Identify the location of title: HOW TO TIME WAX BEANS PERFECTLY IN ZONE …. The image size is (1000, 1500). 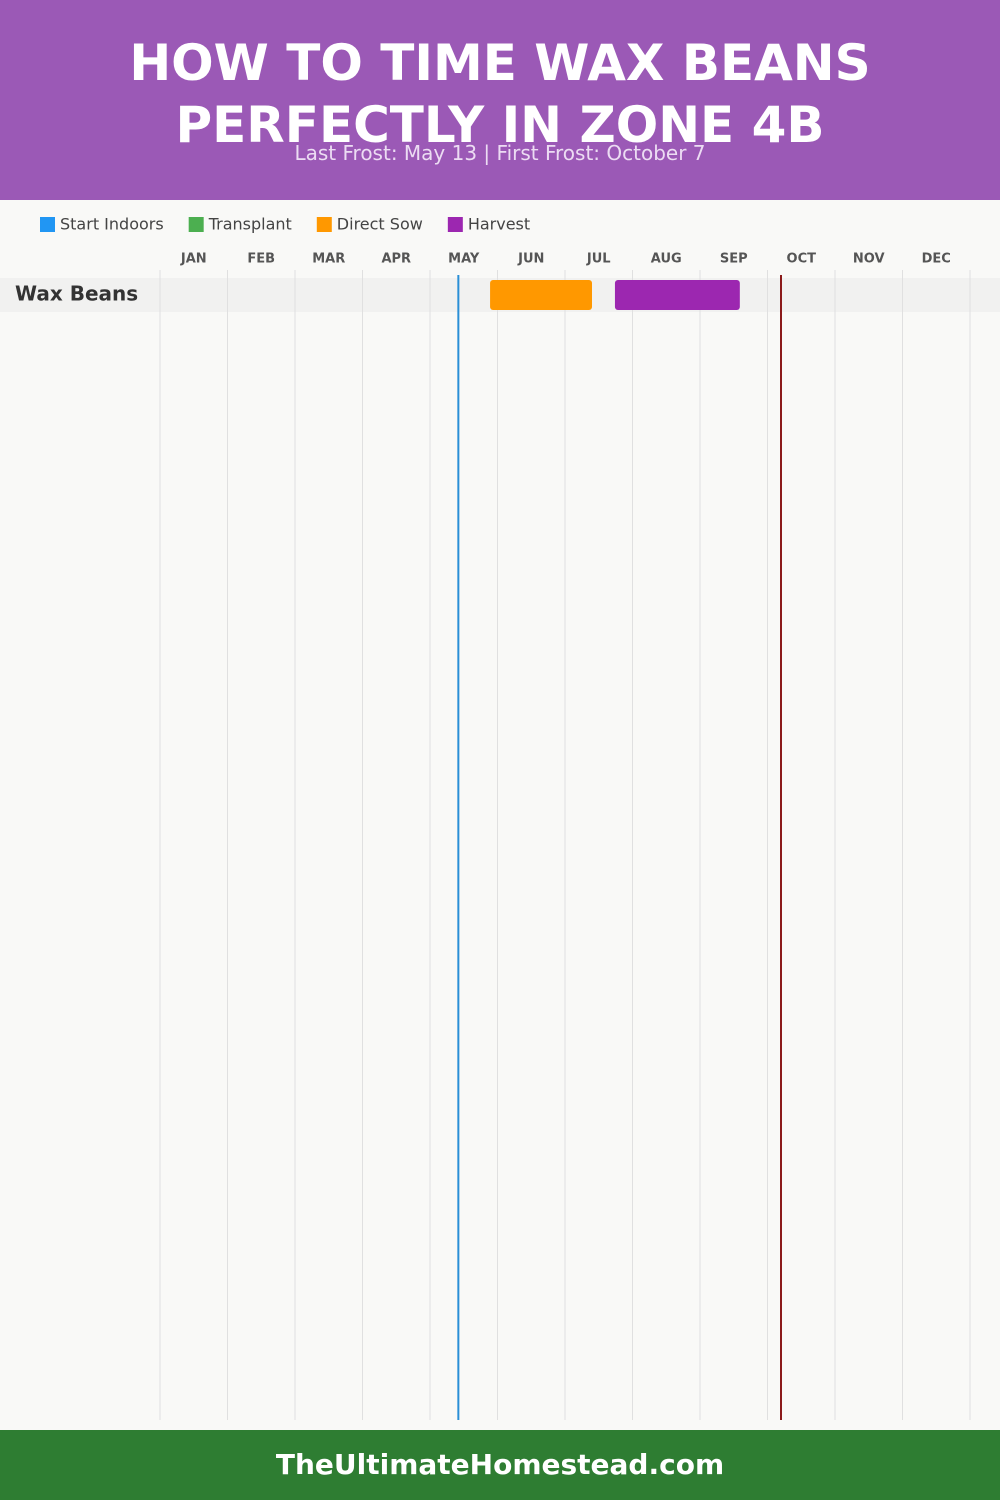
(500, 94).